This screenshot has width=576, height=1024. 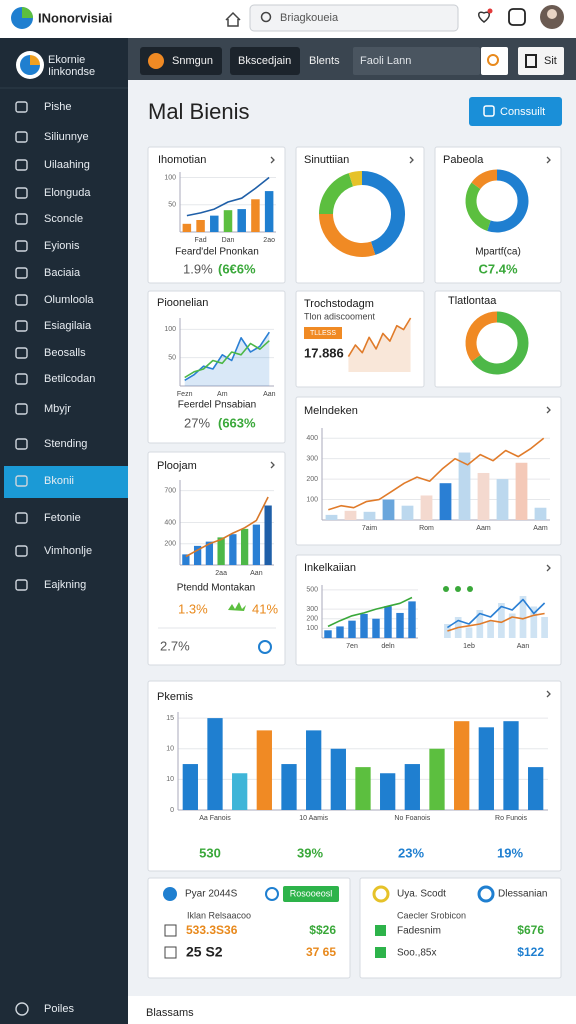 I want to click on menu-item: Vimhonlje, so click(x=68, y=551).